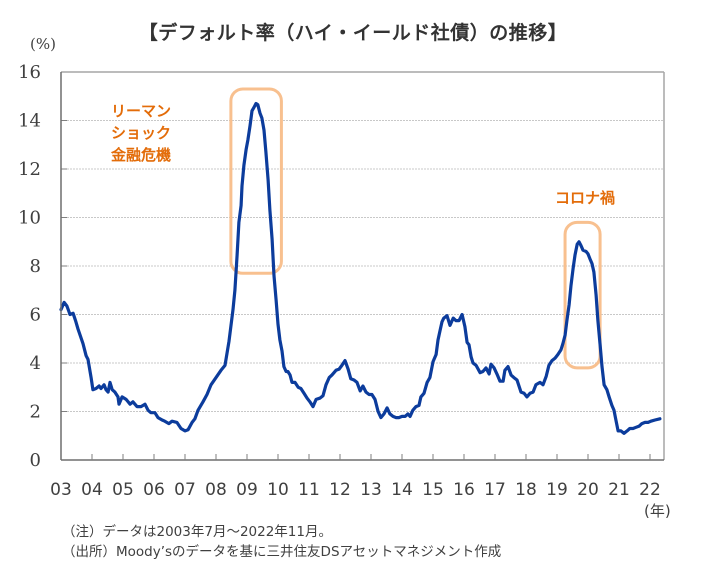  I want to click on x-tick-label-20: 20, so click(588, 490).